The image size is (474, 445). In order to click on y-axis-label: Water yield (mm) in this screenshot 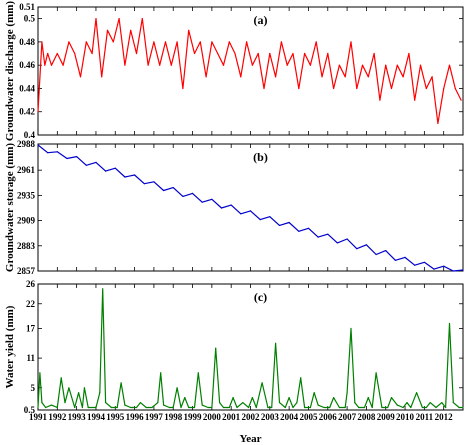, I will do `click(10, 346)`.